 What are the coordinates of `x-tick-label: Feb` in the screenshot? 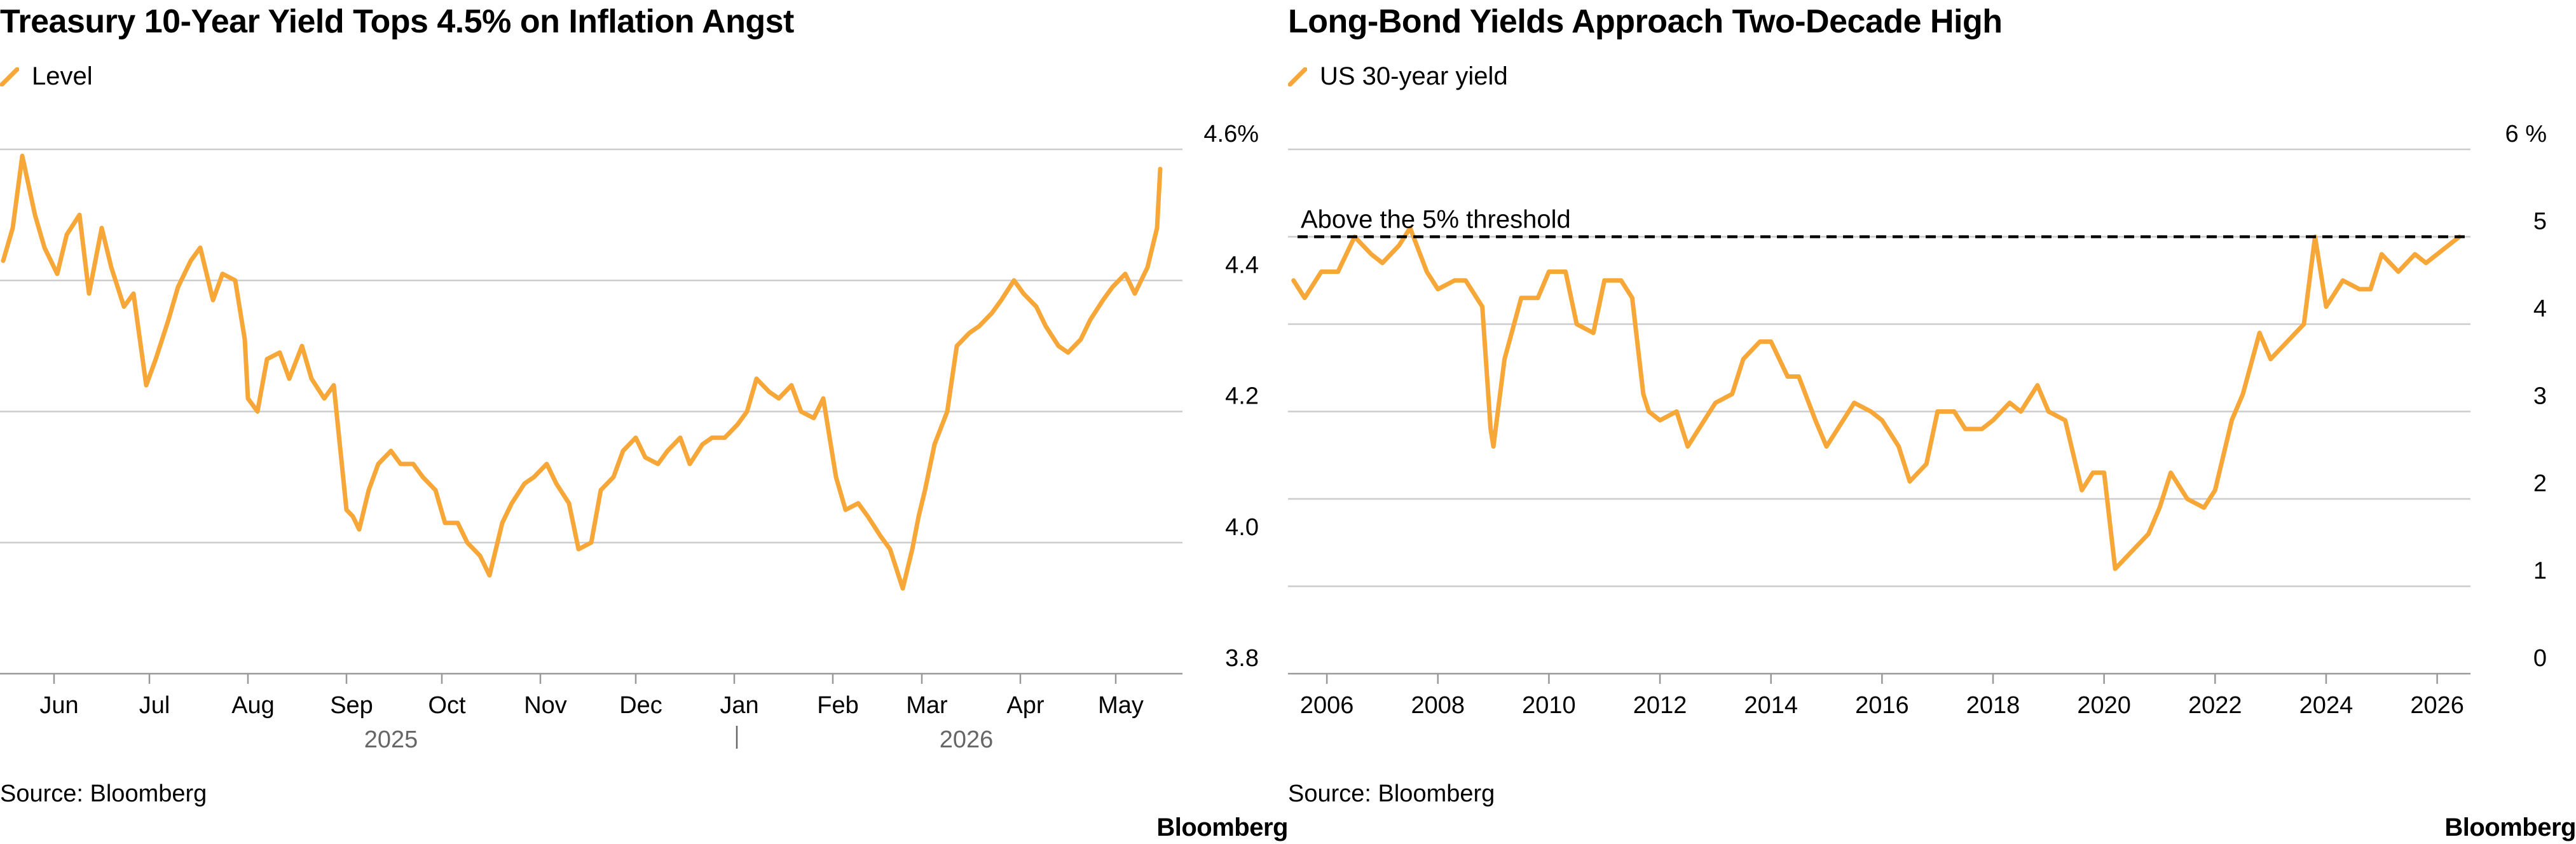 It's located at (837, 705).